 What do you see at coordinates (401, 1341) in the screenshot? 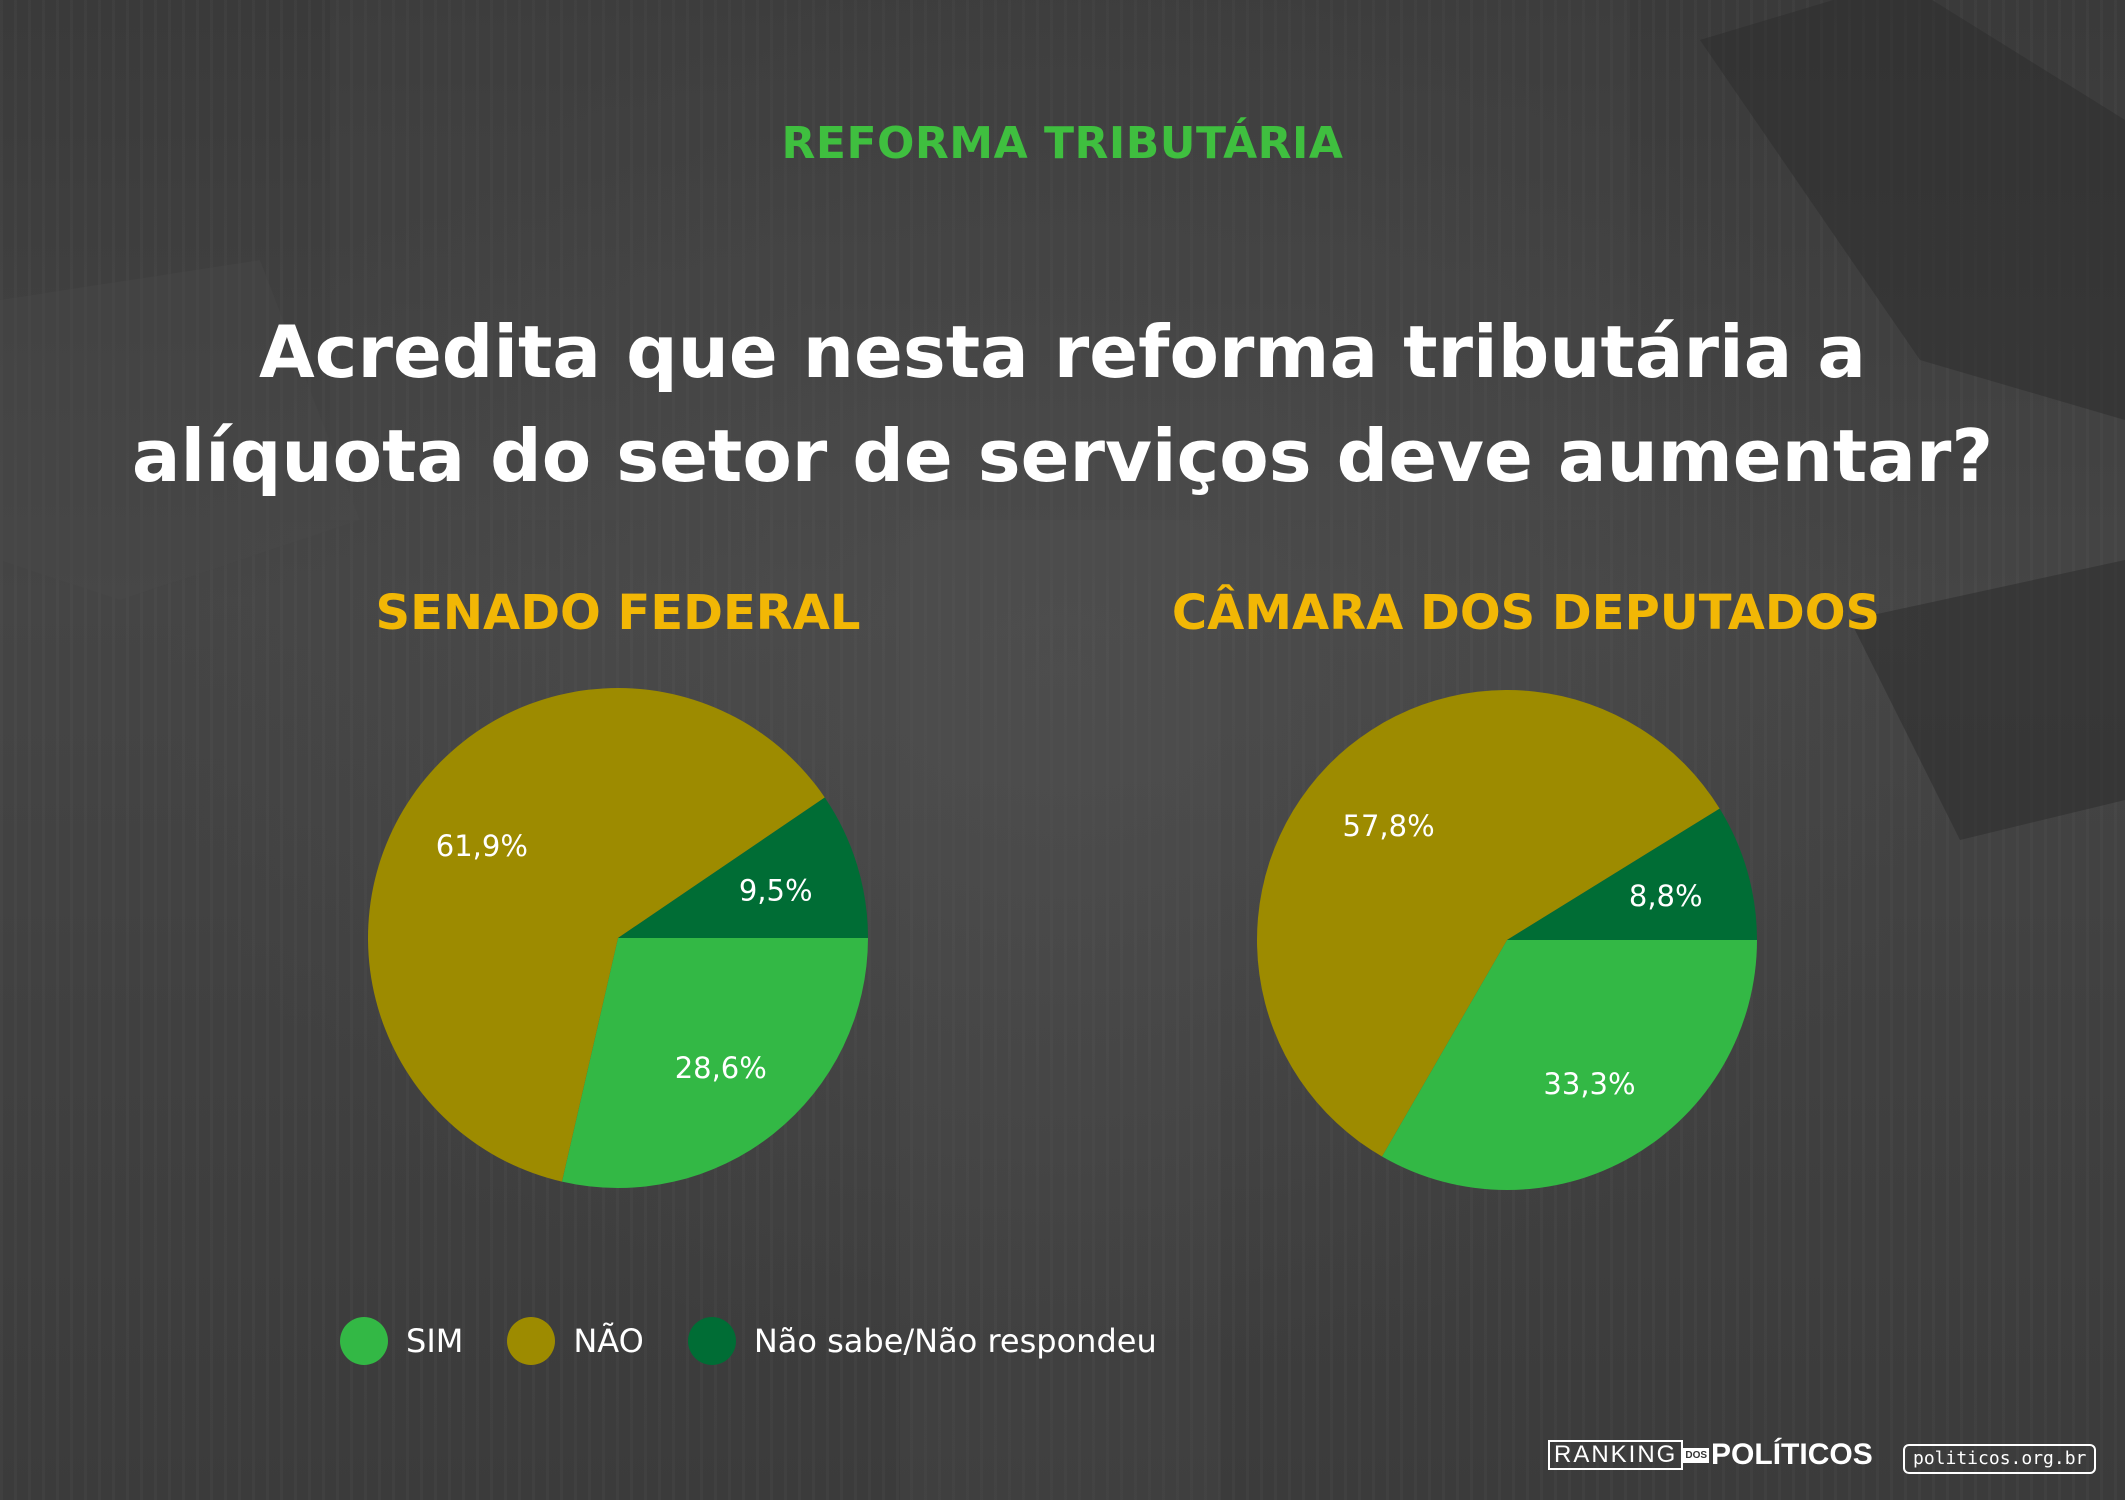
I see `legend-item-sim: SIM` at bounding box center [401, 1341].